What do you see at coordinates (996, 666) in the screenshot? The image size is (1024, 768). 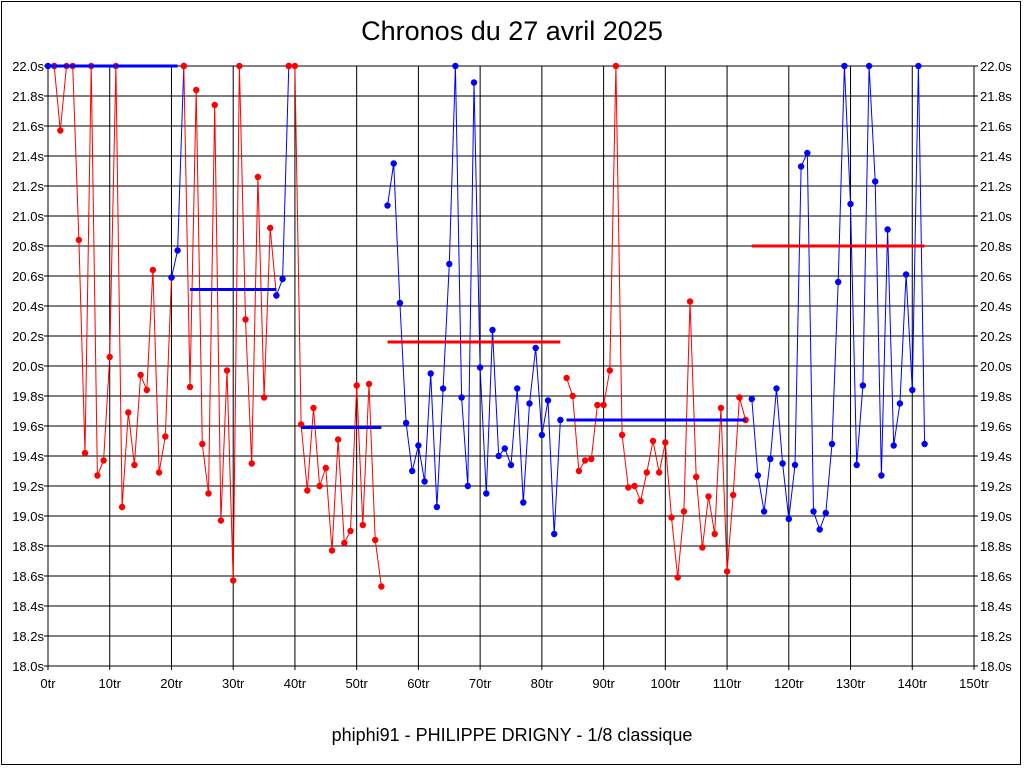 I see `y-tick-label-right: 18.0s` at bounding box center [996, 666].